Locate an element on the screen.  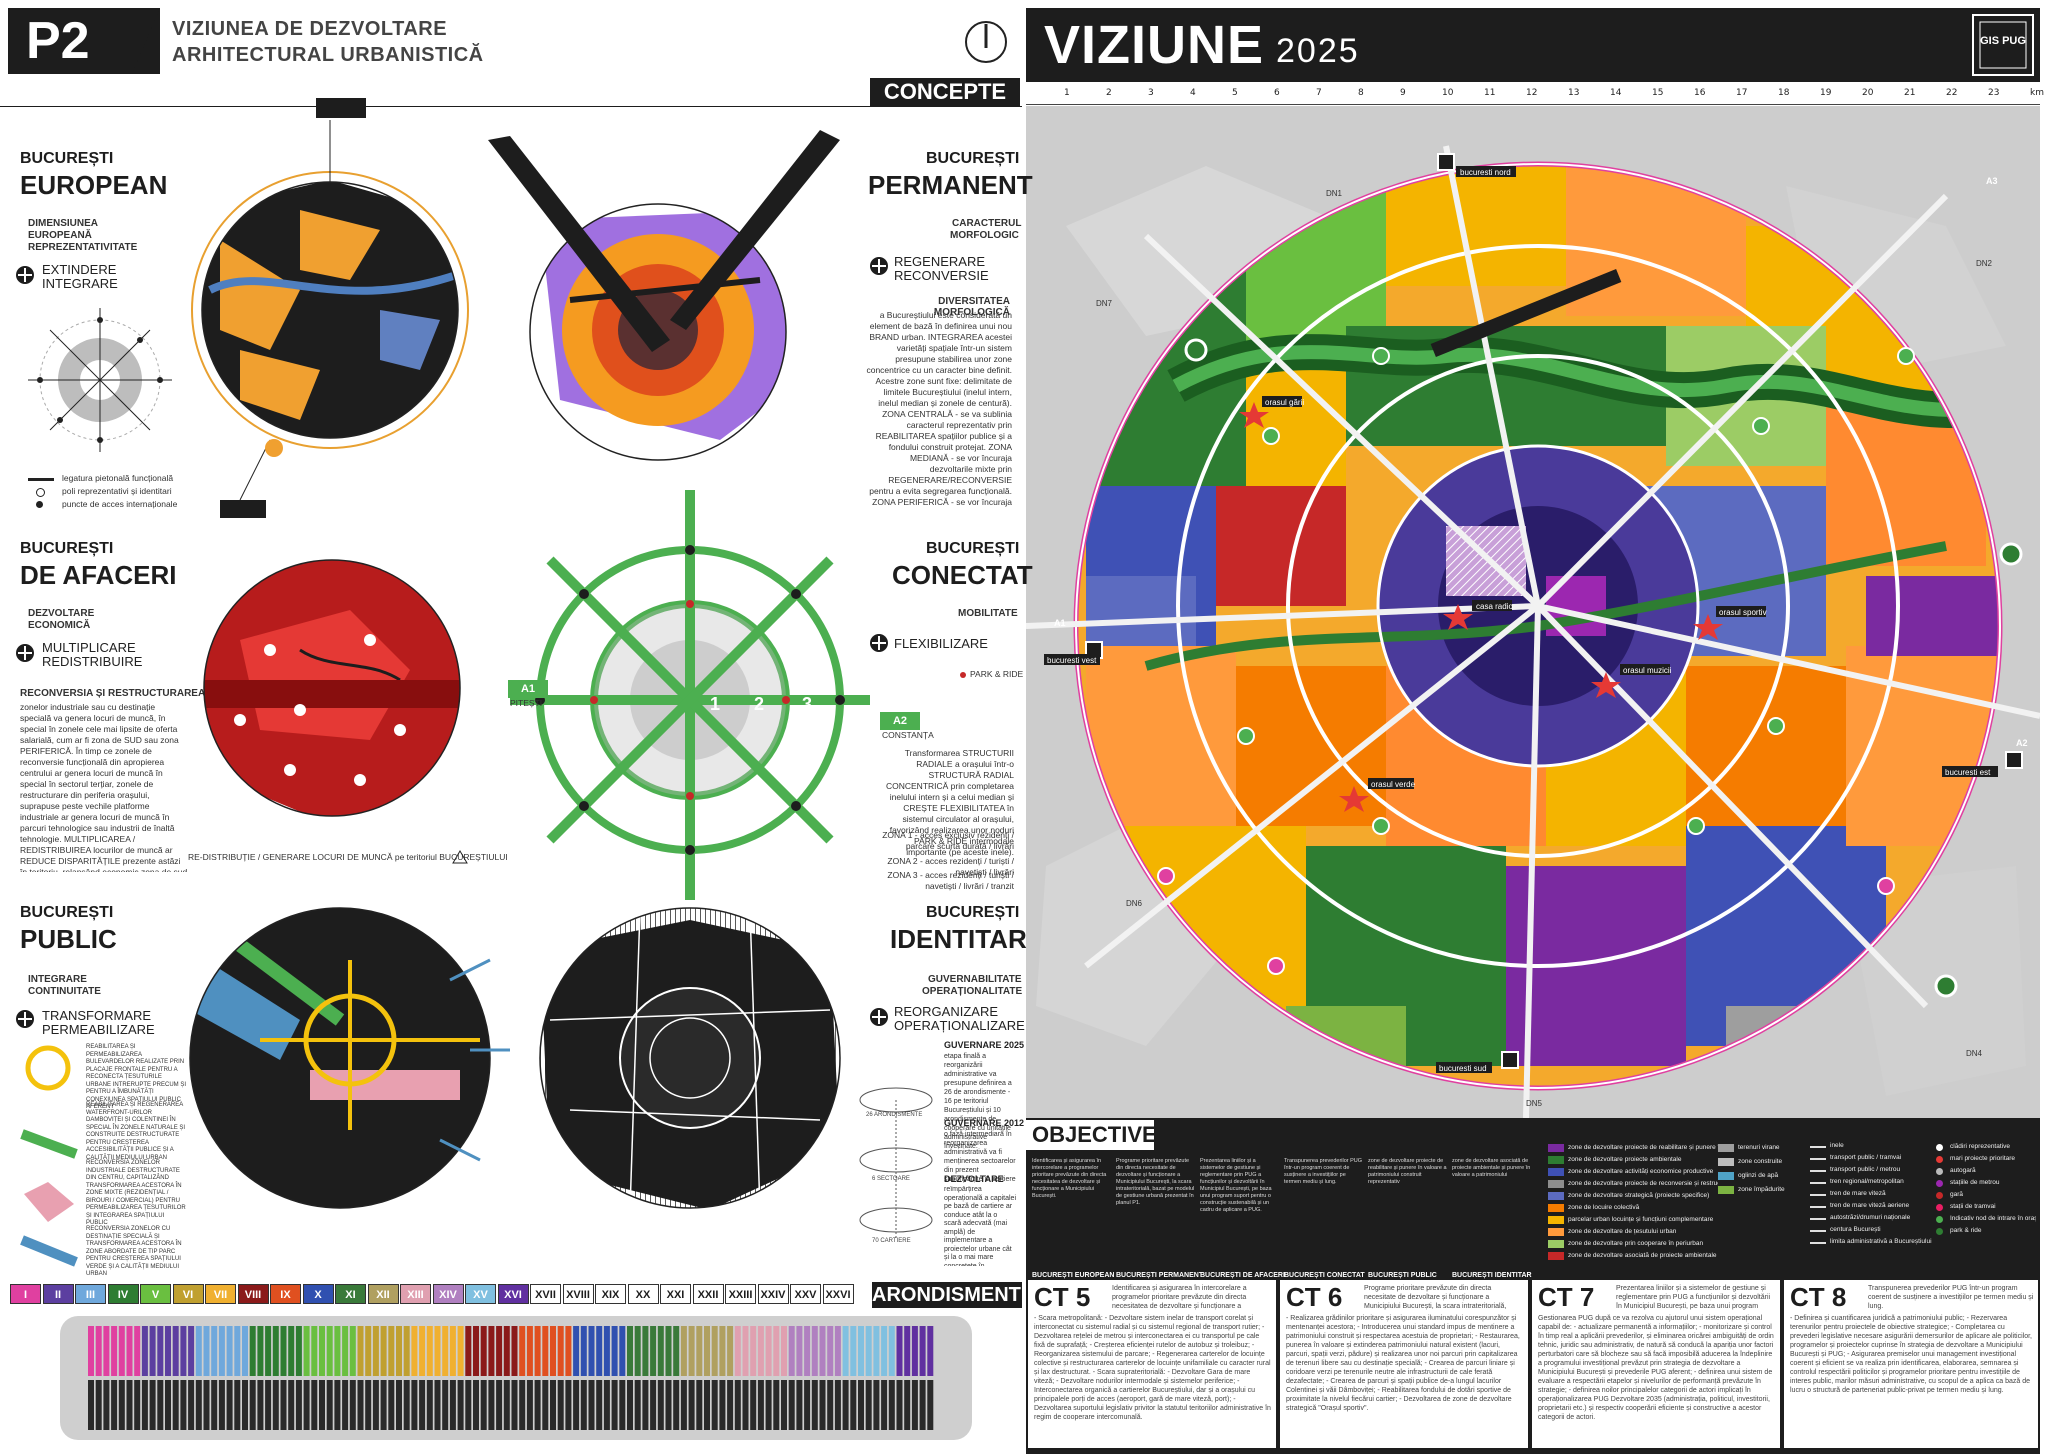
ruler-tick: 15 is located at coordinates (1658, 93).